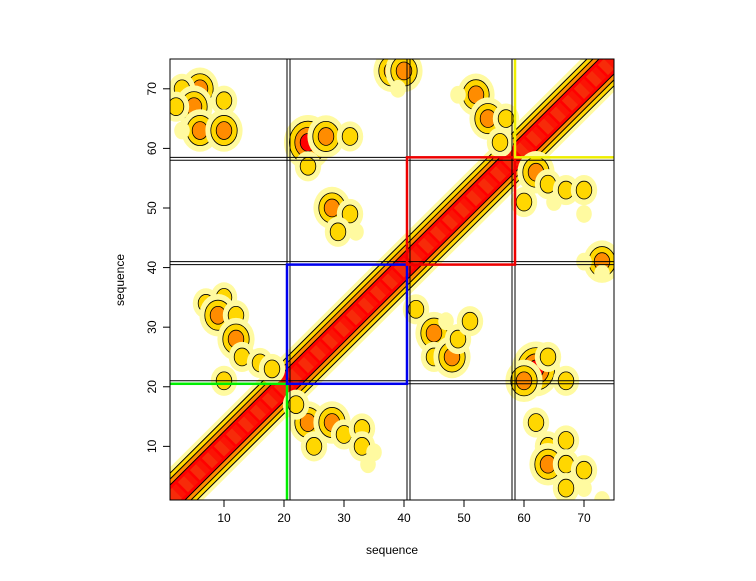 The image size is (756, 581). I want to click on x-tick-label: 70, so click(584, 518).